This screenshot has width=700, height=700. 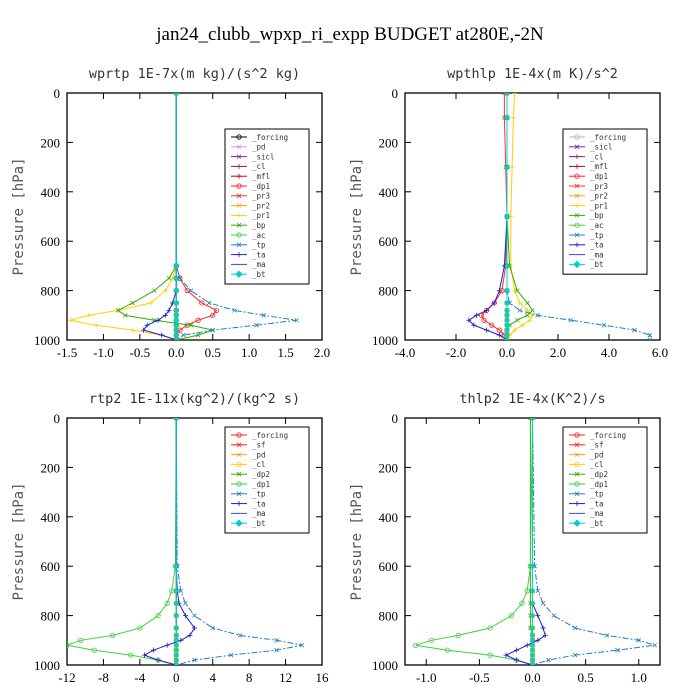 I want to click on legend-label: _pr1, so click(x=261, y=215).